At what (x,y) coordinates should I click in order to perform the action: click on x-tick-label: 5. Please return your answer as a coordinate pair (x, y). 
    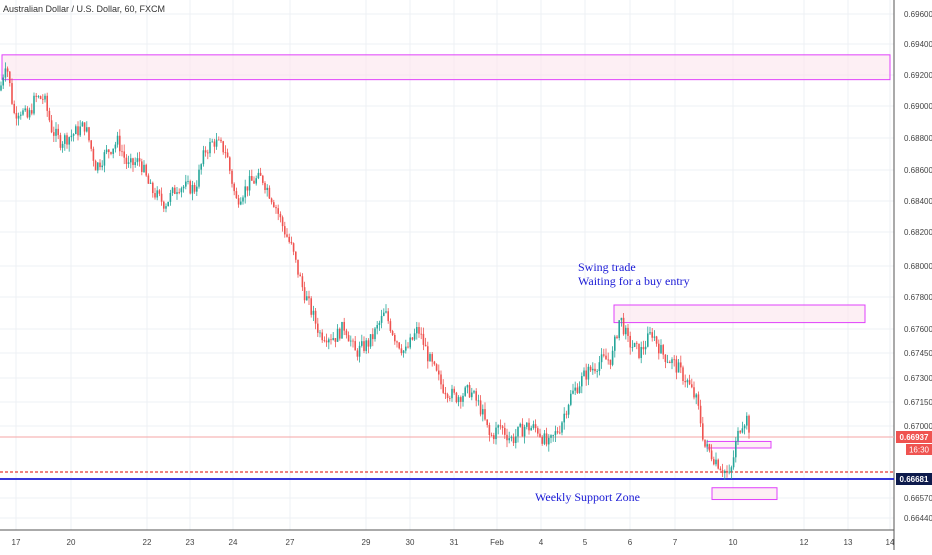
    Looking at the image, I should click on (585, 542).